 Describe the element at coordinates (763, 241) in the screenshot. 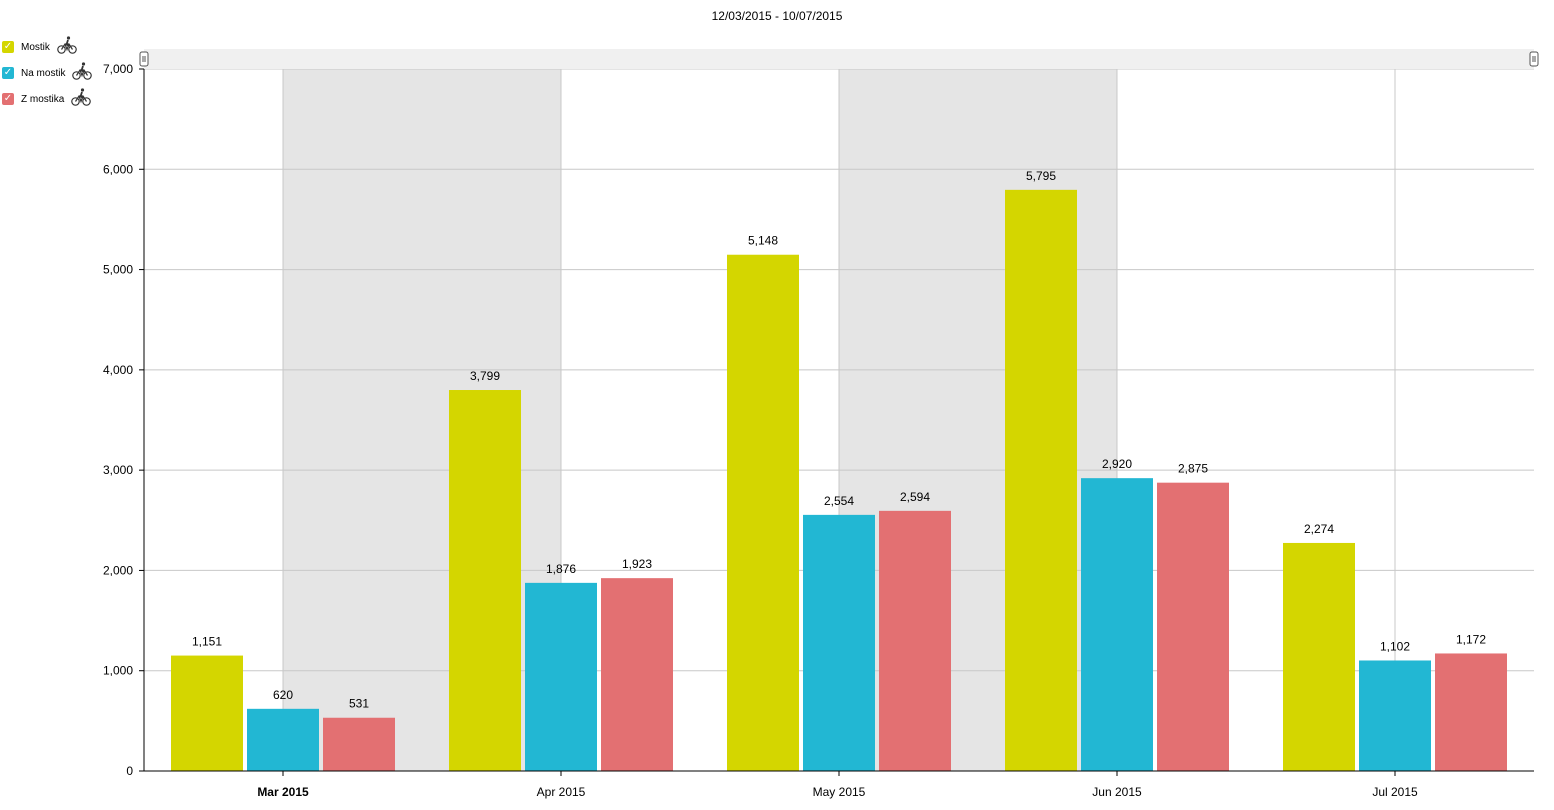

I see `data-label: 5,148` at that location.